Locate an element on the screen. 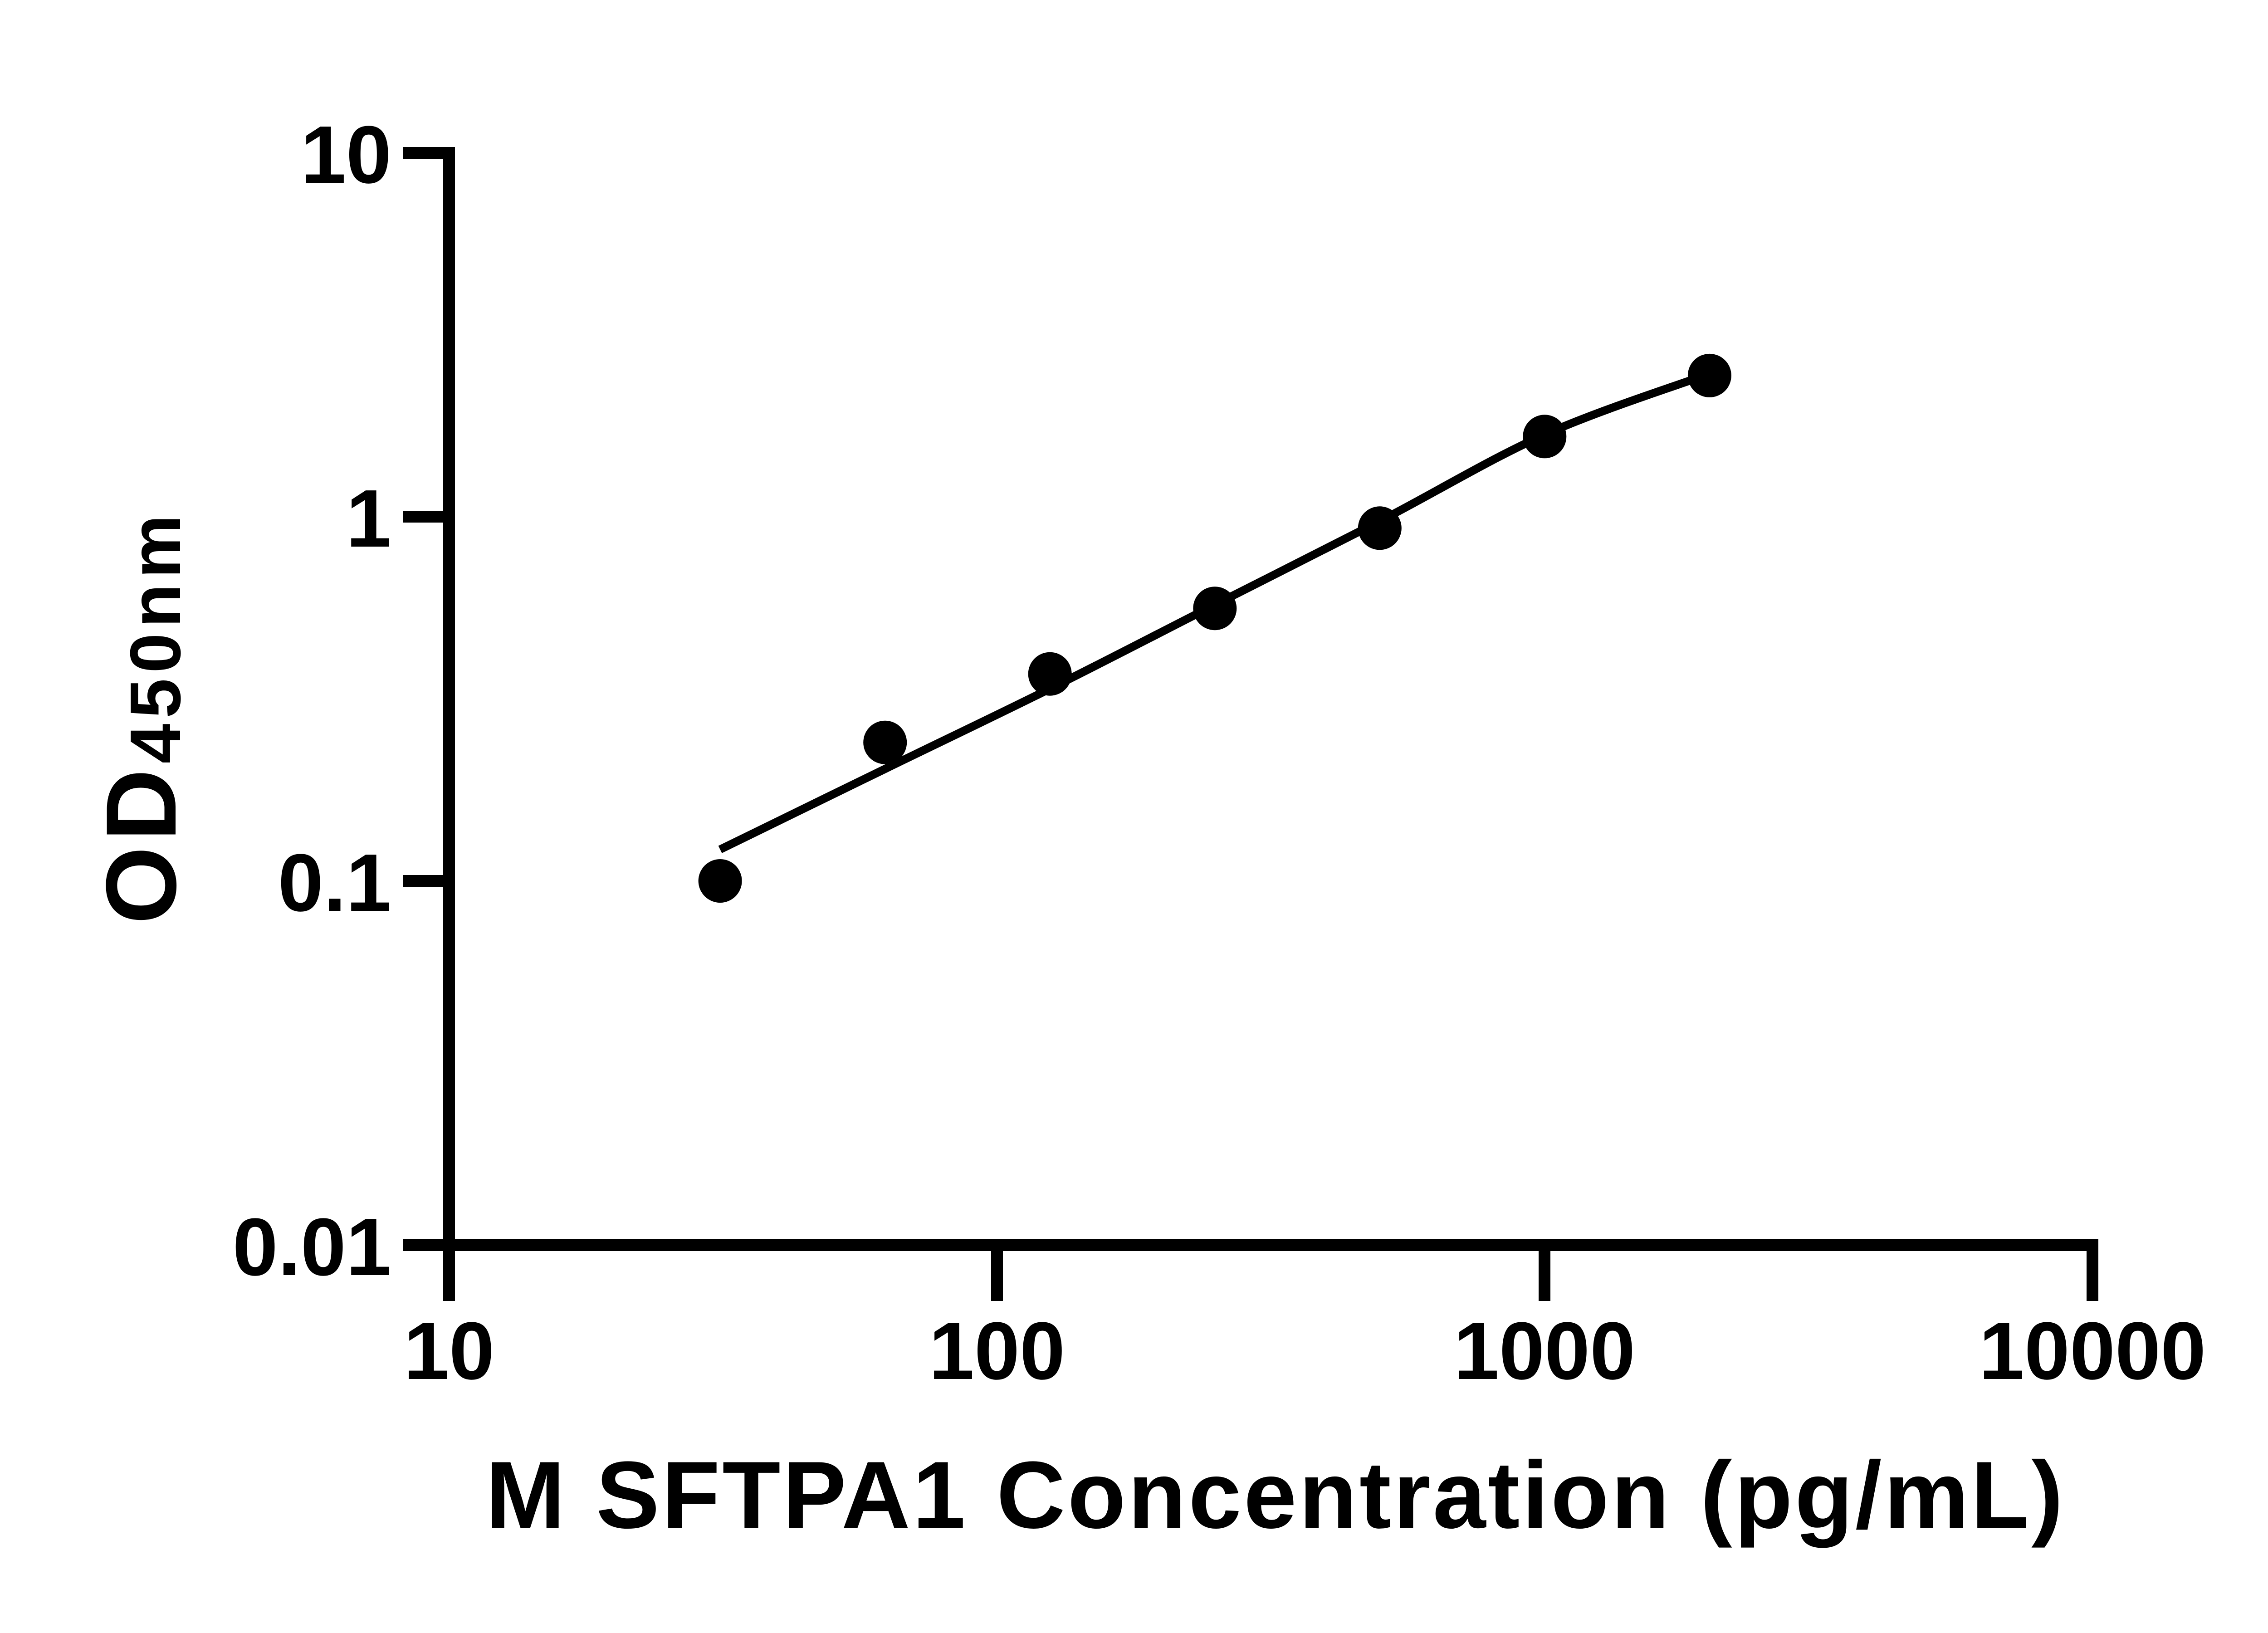  y-axis-title-subscript: 450nm is located at coordinates (156, 636).